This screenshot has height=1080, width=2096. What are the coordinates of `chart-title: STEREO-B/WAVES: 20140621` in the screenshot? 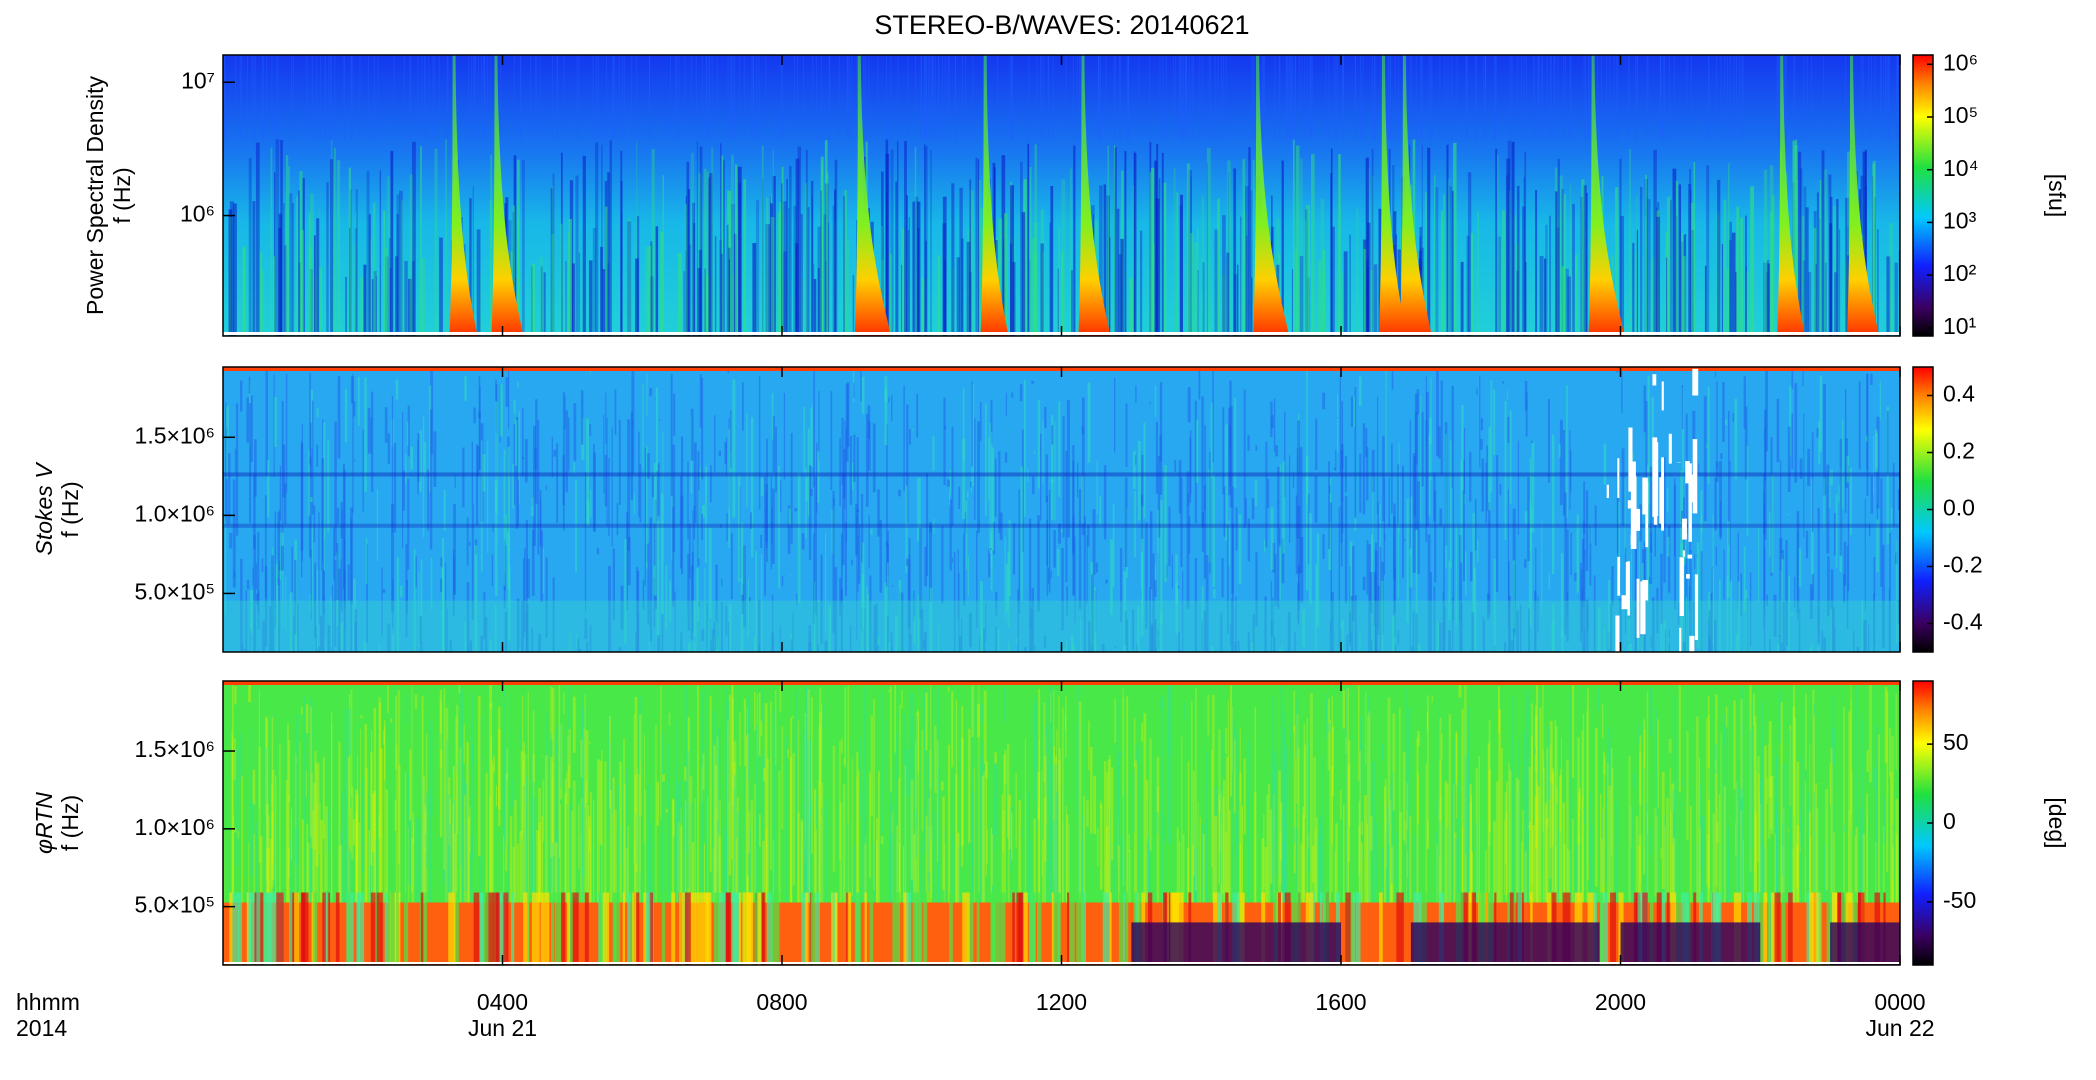 It's located at (1061, 25).